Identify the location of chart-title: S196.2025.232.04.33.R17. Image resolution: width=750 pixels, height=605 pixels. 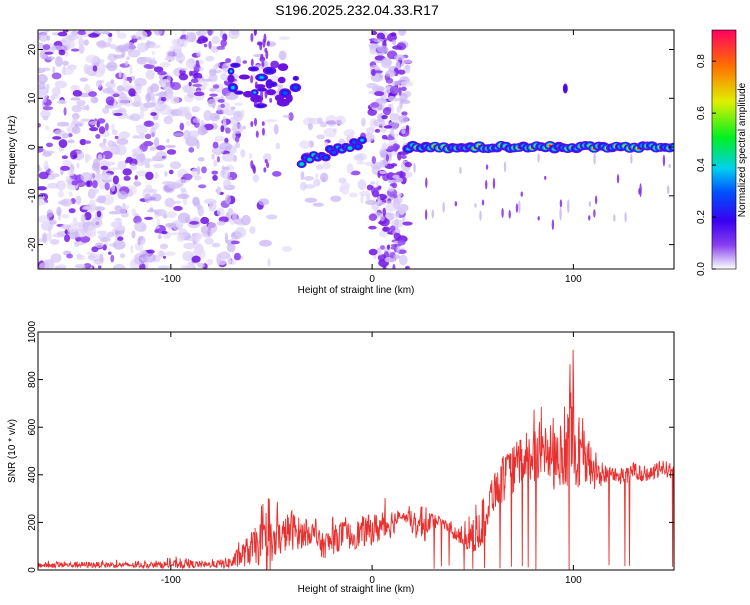
(357, 10).